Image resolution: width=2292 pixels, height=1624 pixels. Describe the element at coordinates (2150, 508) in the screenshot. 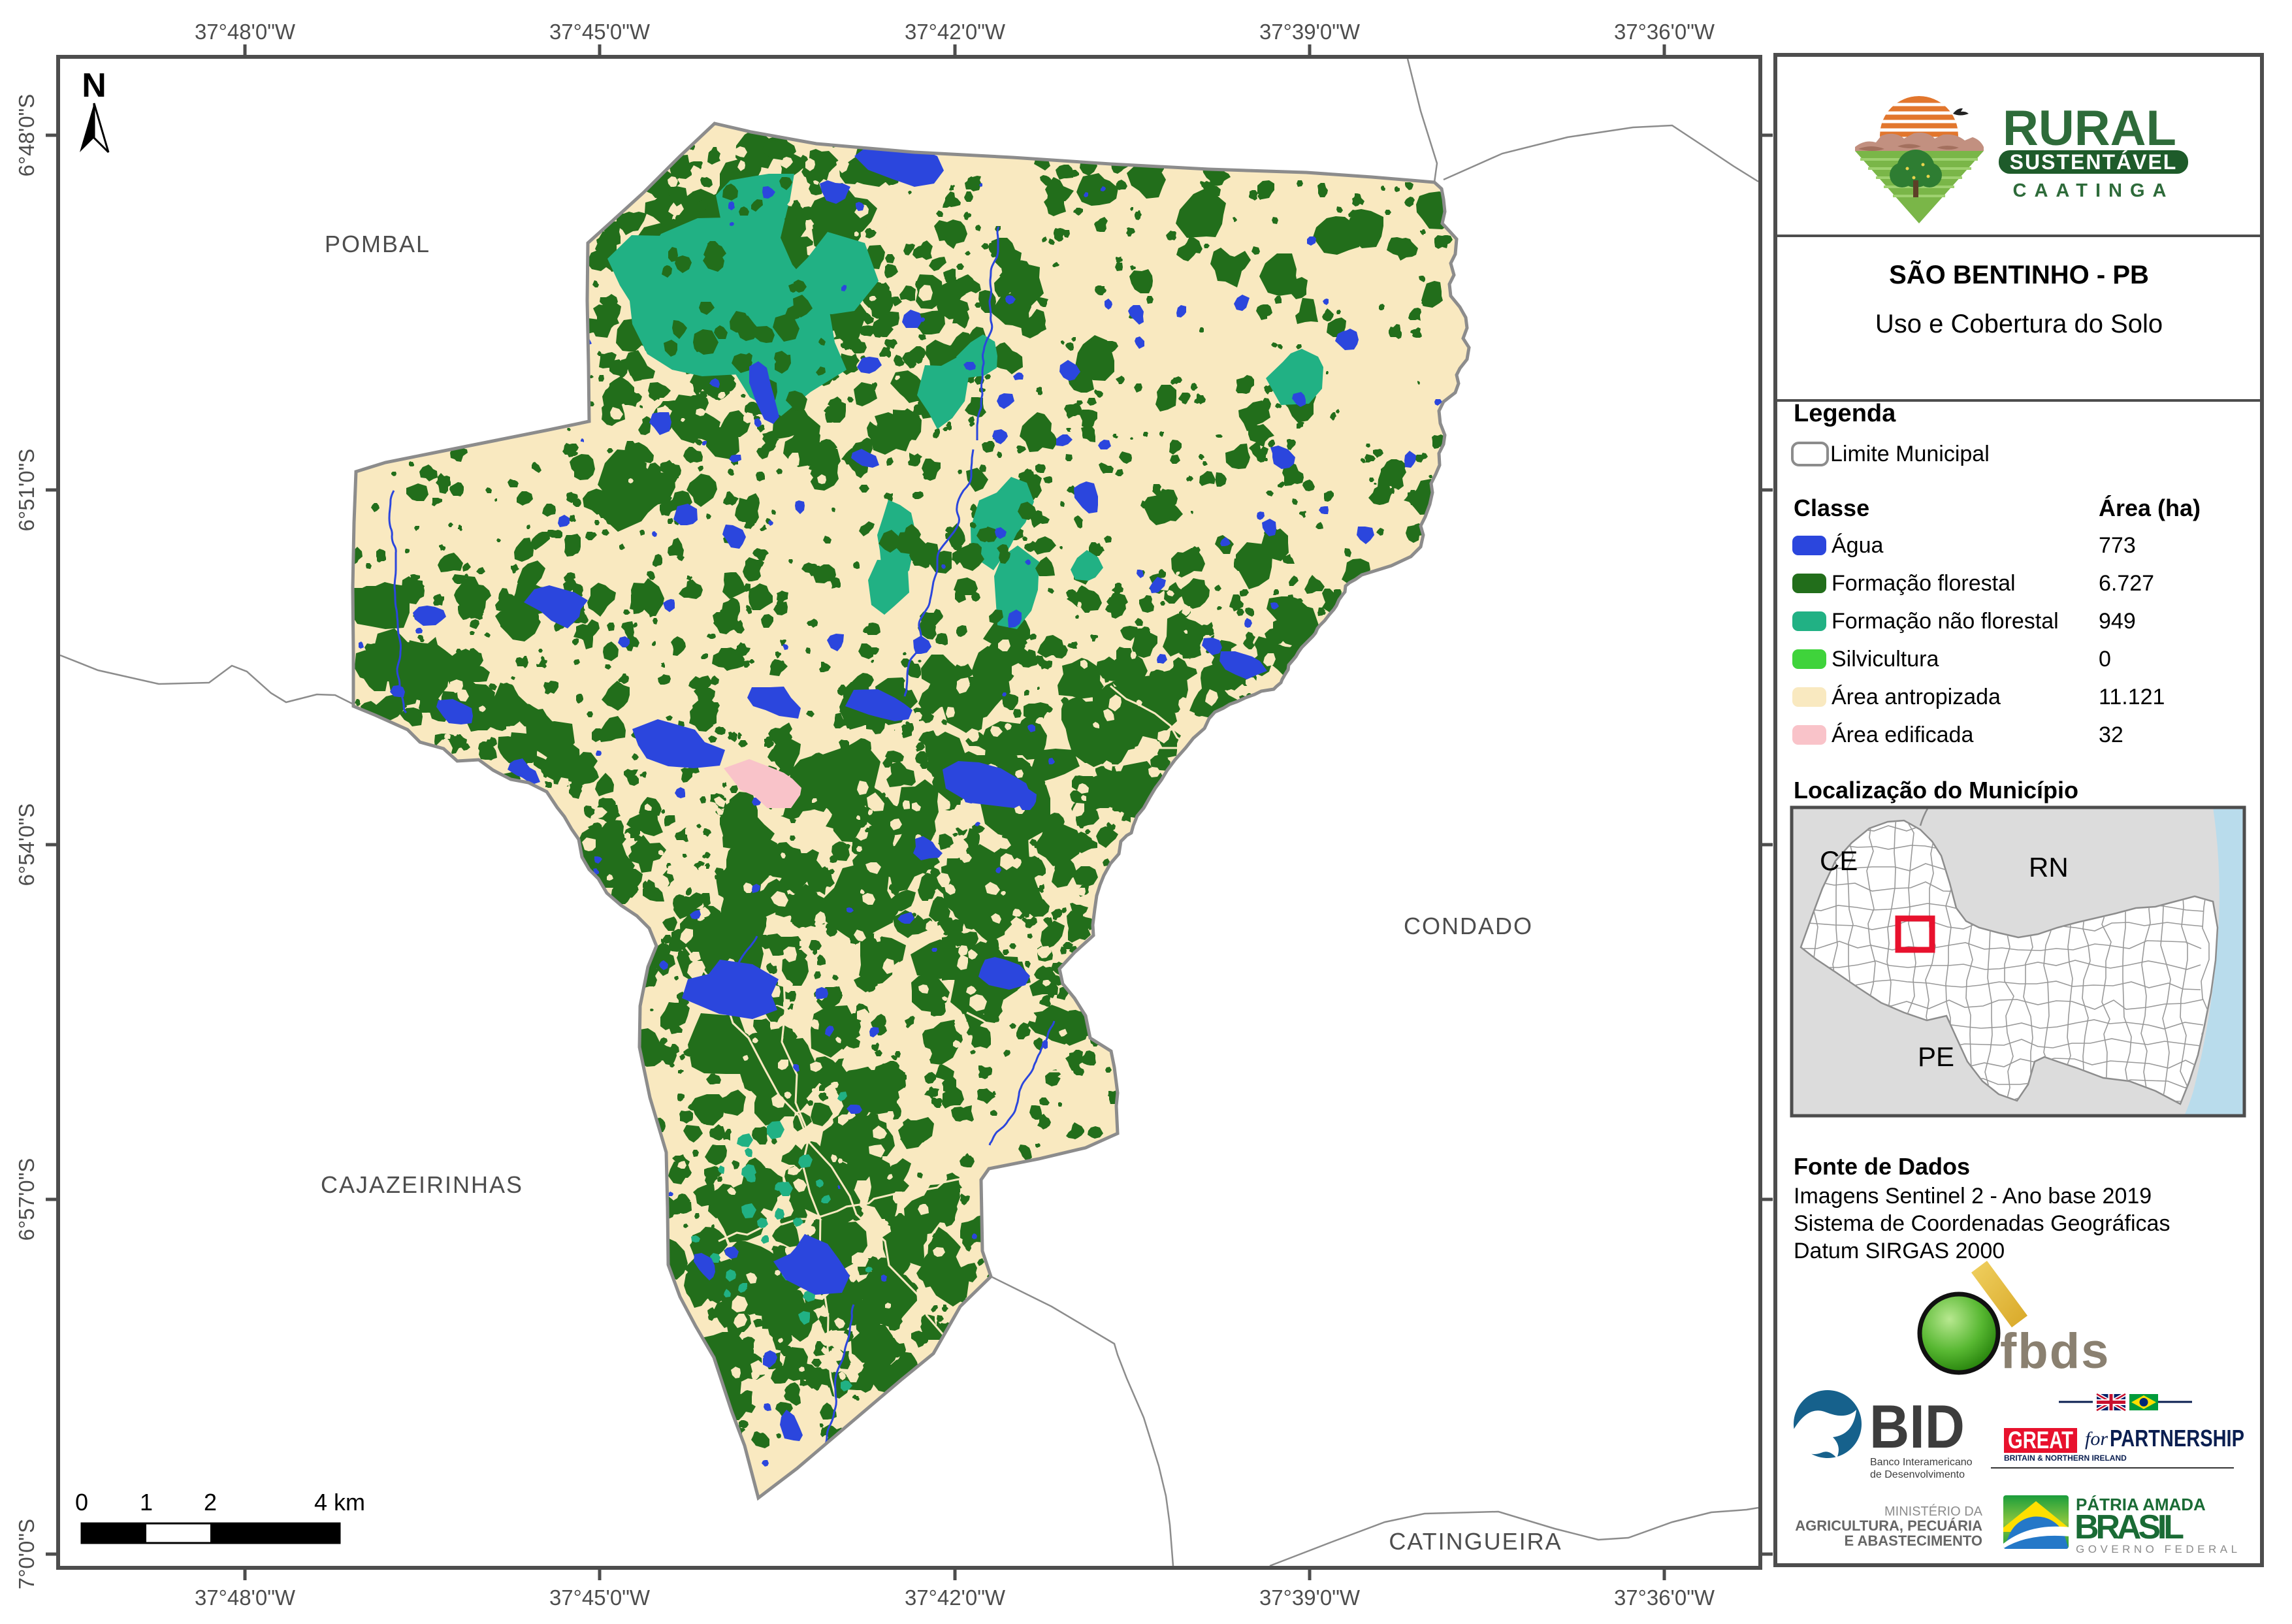

I see `svg-text: Área (ha)` at that location.